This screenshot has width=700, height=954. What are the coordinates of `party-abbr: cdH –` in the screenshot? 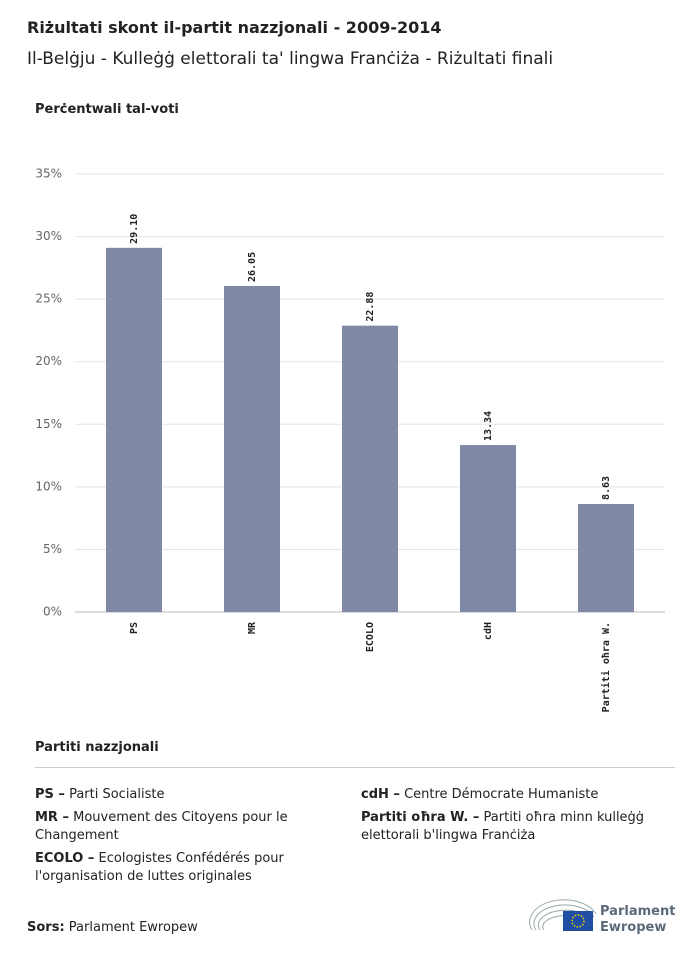 It's located at (380, 794).